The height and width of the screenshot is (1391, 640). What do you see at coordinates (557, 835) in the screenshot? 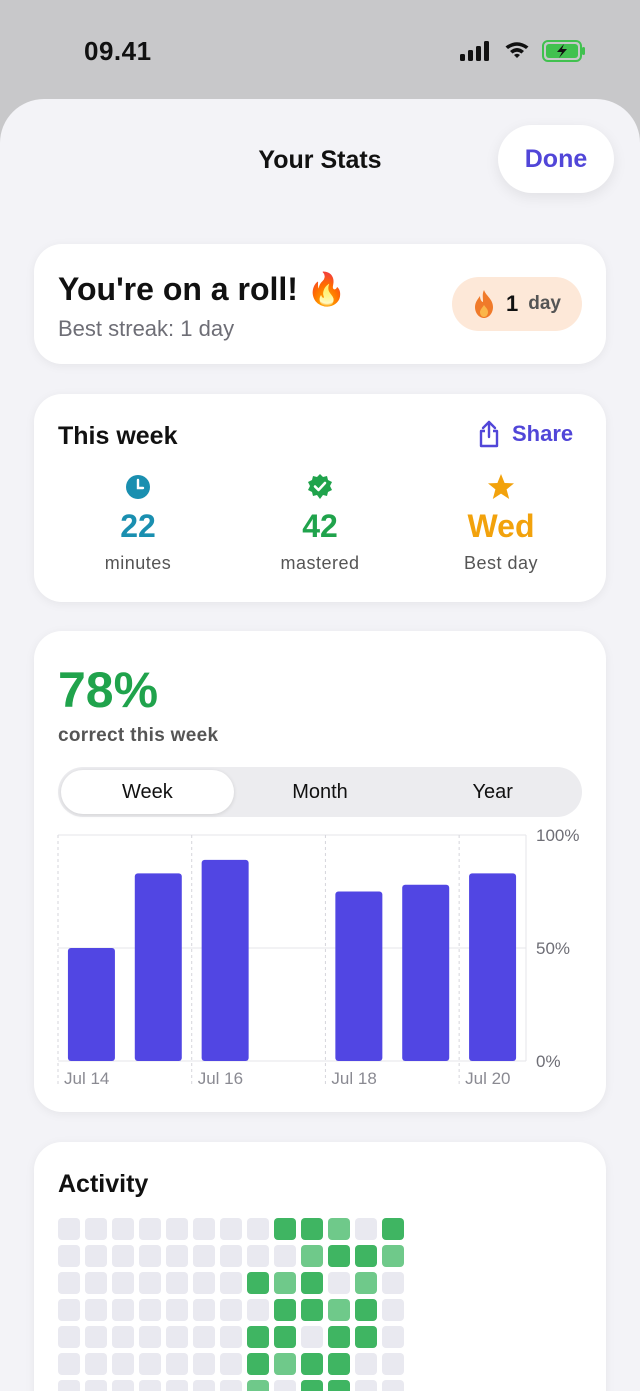
I see `y-tick-label: 100%` at bounding box center [557, 835].